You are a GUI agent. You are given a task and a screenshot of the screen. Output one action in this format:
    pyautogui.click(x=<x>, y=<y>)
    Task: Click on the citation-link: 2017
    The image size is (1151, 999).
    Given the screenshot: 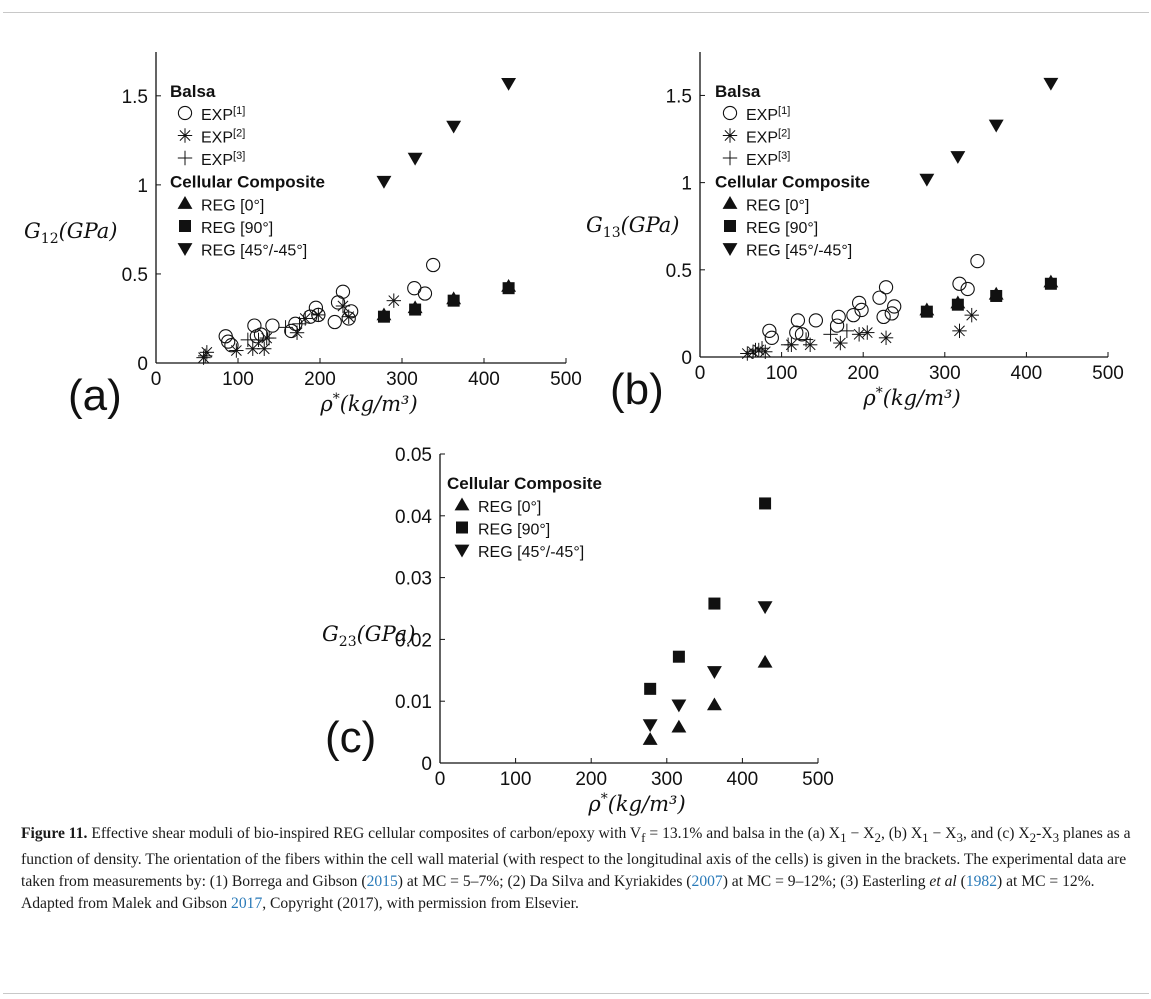 What is the action you would take?
    pyautogui.click(x=247, y=904)
    